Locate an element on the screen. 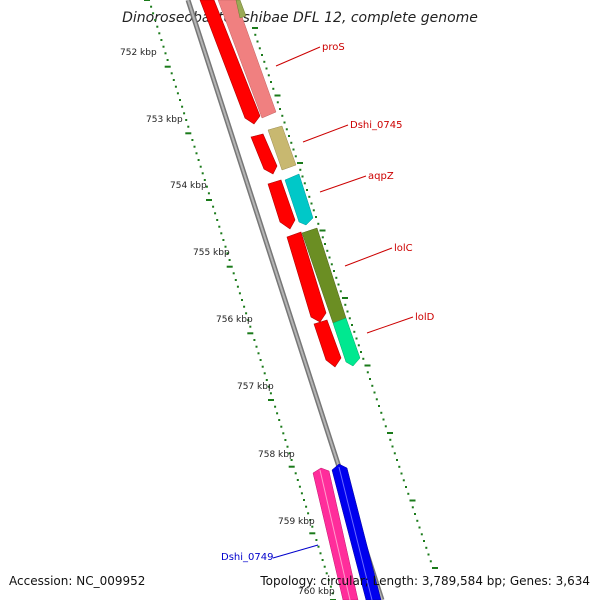 This screenshot has height=600, width=600. gene-Dshi_0749-magenta is located at coordinates (335, 533).